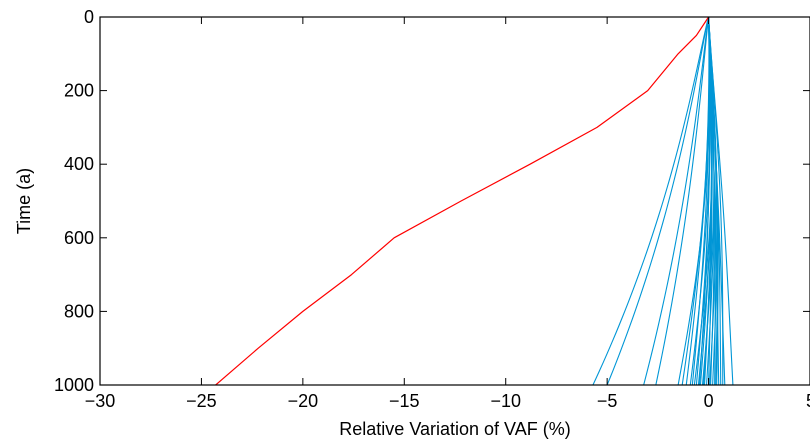  I want to click on x-tick-label: 0, so click(709, 401).